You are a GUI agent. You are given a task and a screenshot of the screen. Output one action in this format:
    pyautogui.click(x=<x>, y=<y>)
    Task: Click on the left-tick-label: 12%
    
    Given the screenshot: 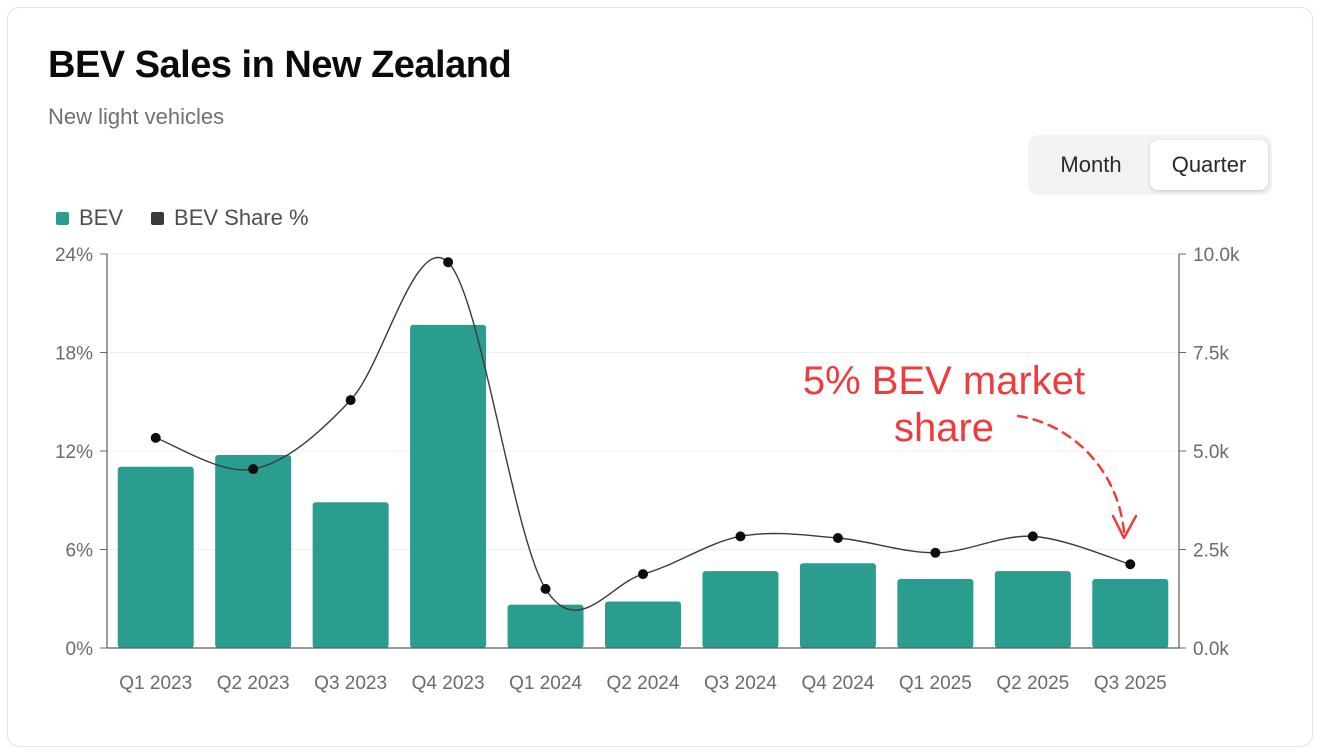 What is the action you would take?
    pyautogui.click(x=74, y=452)
    